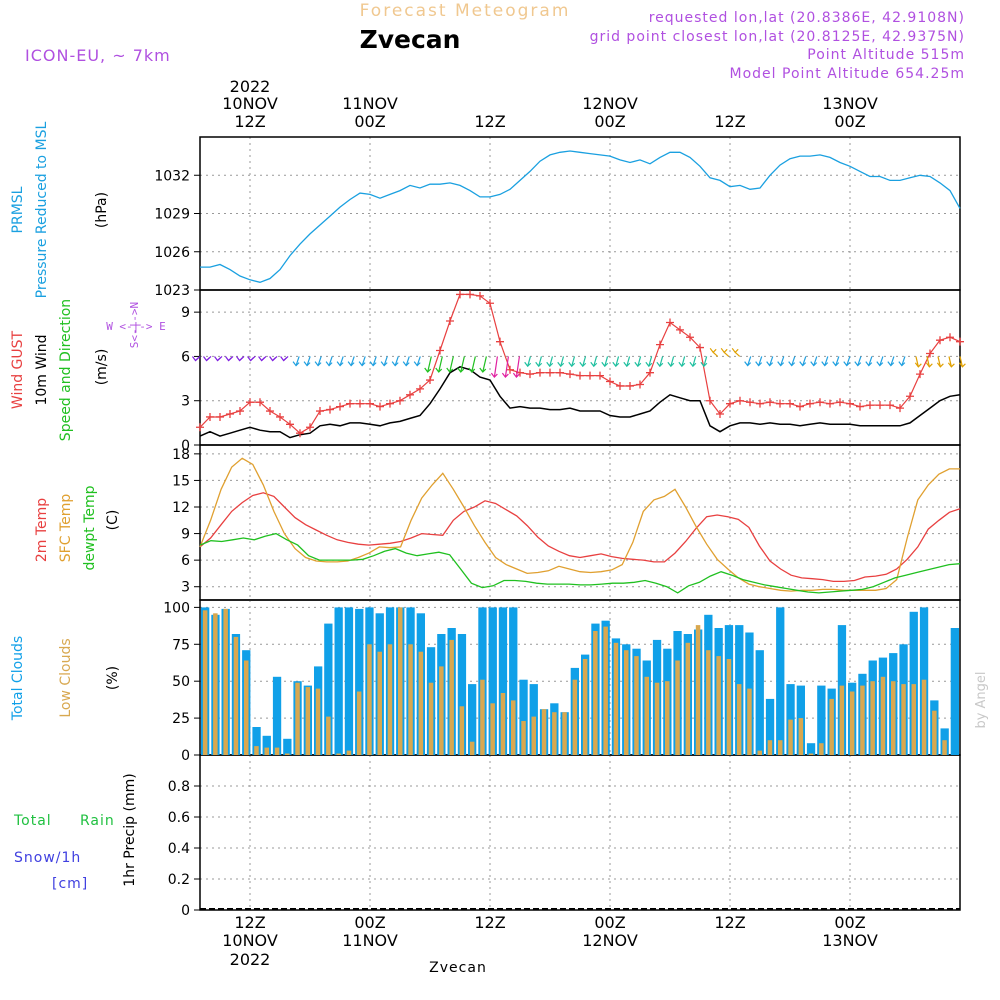  Describe the element at coordinates (886, 55) in the screenshot. I see `point-altitude: Point Altitude 515m` at that location.